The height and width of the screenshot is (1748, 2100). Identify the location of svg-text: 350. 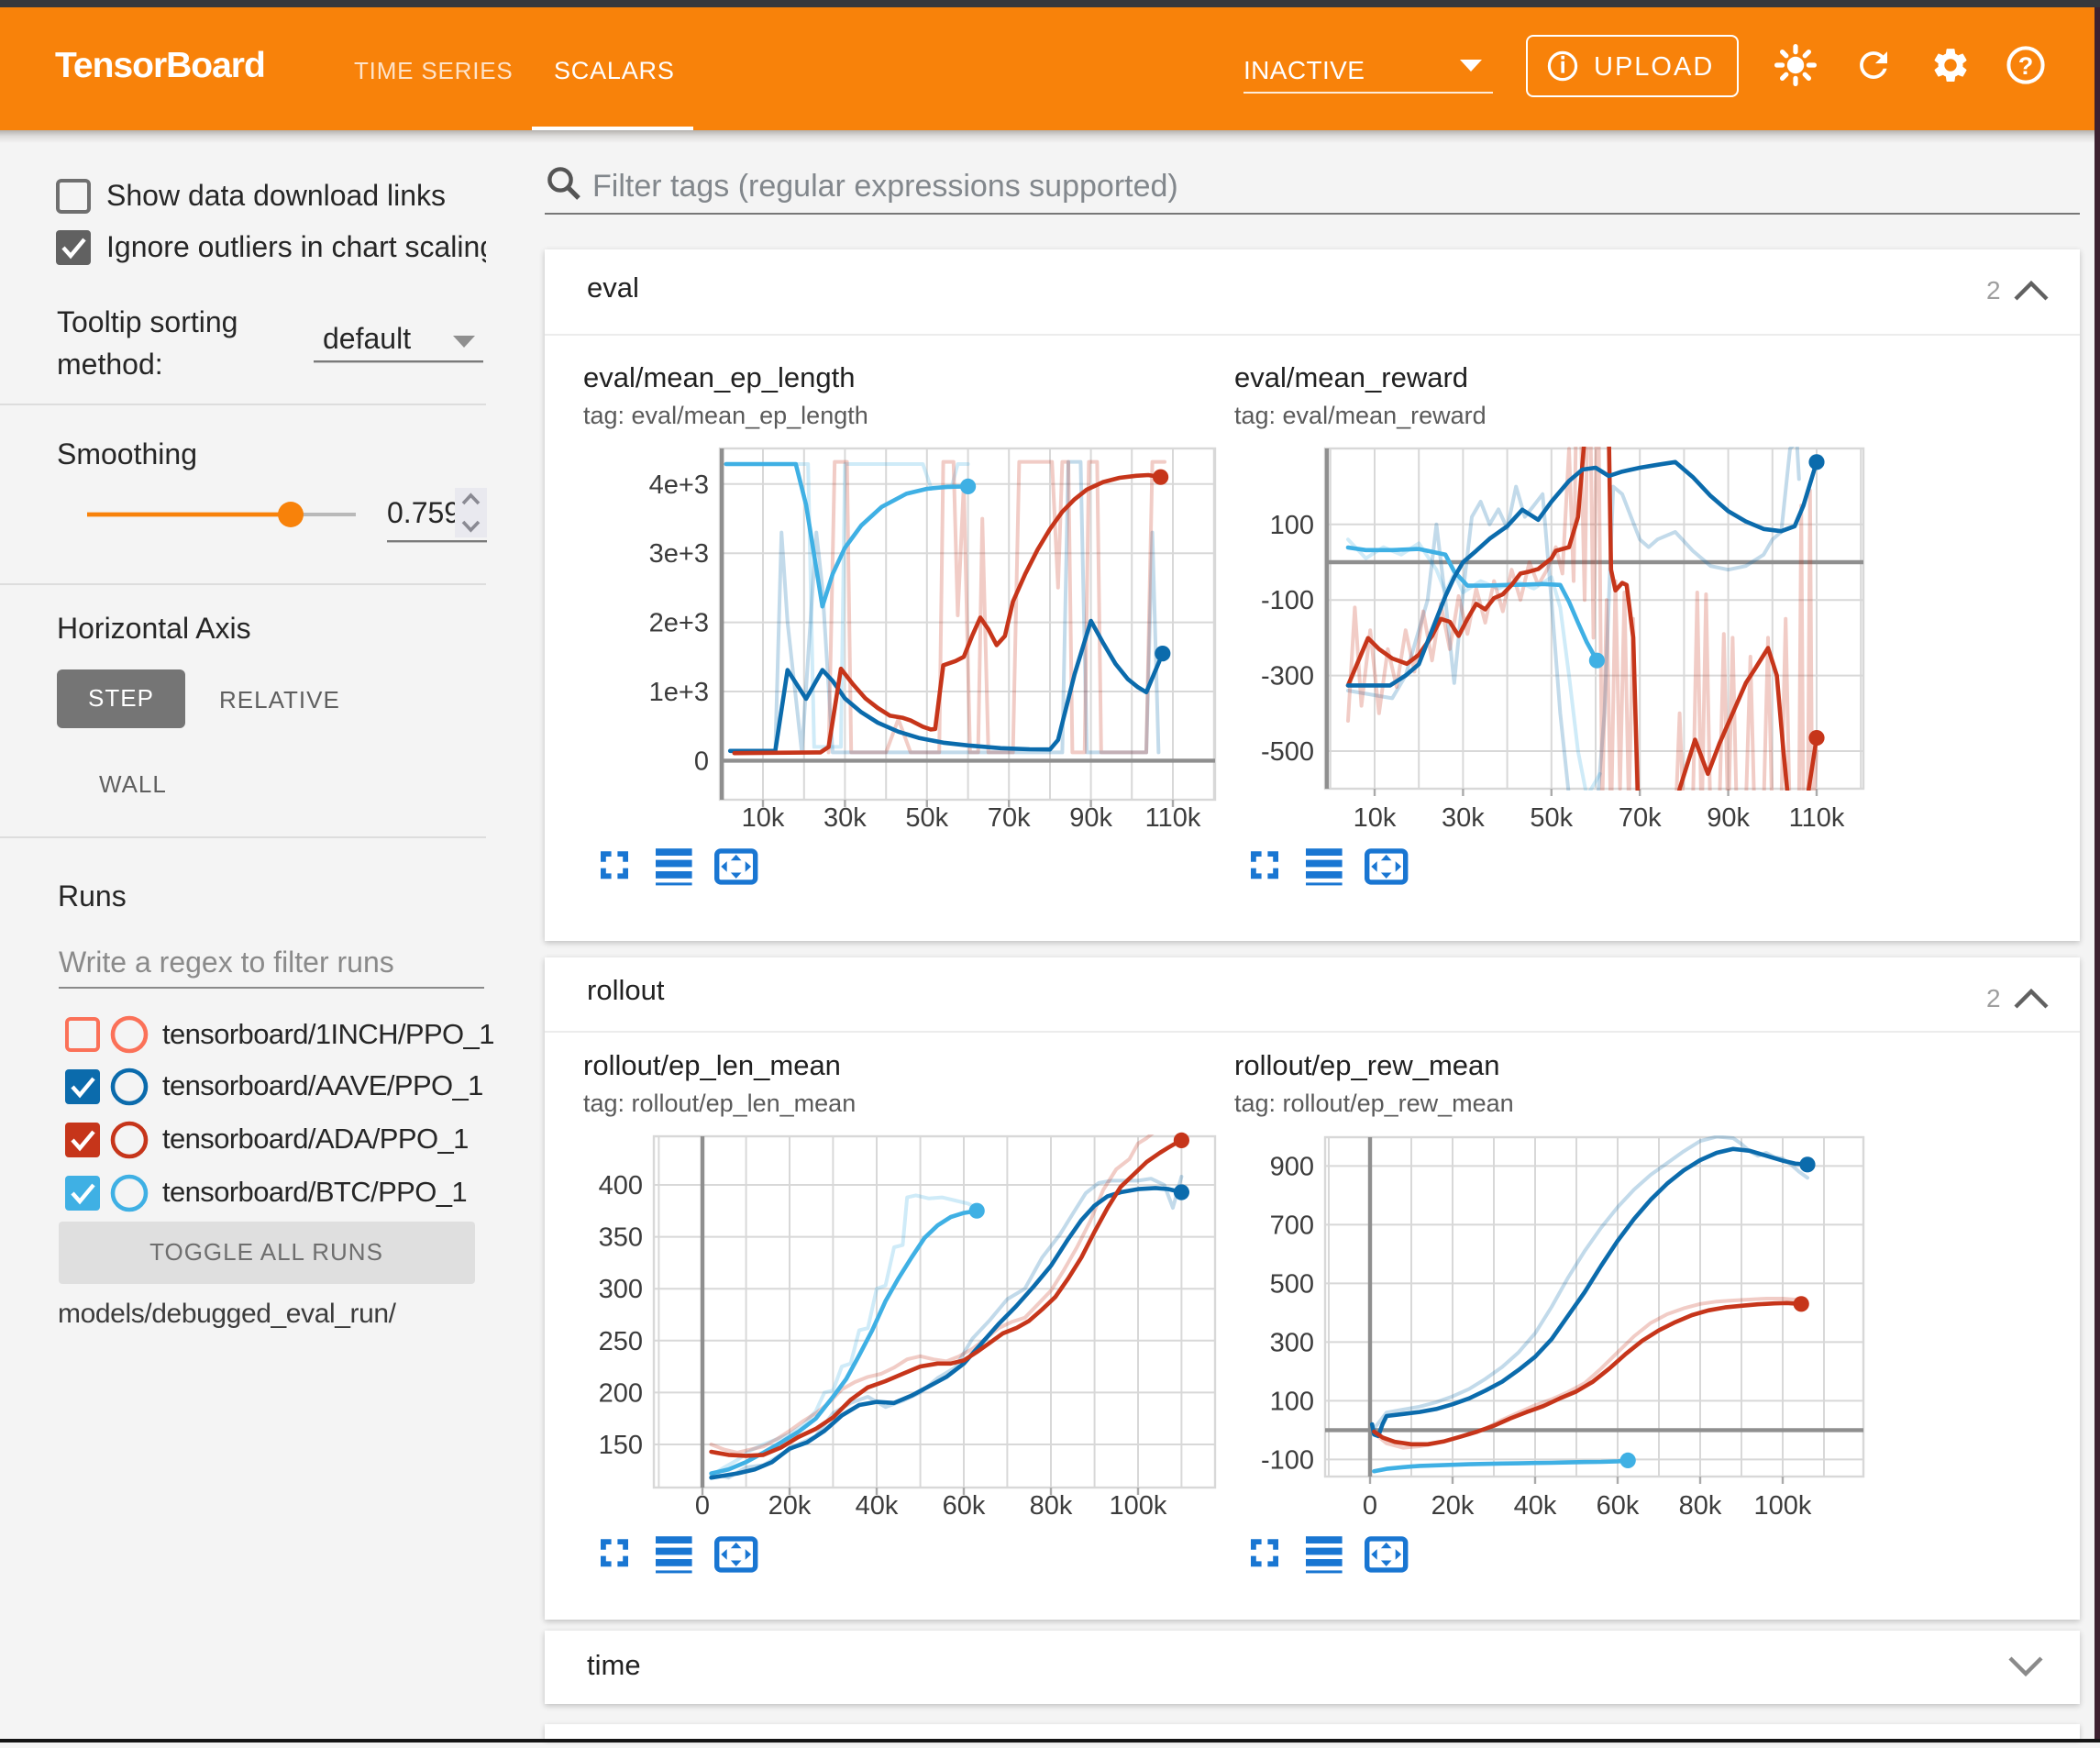
(621, 1238).